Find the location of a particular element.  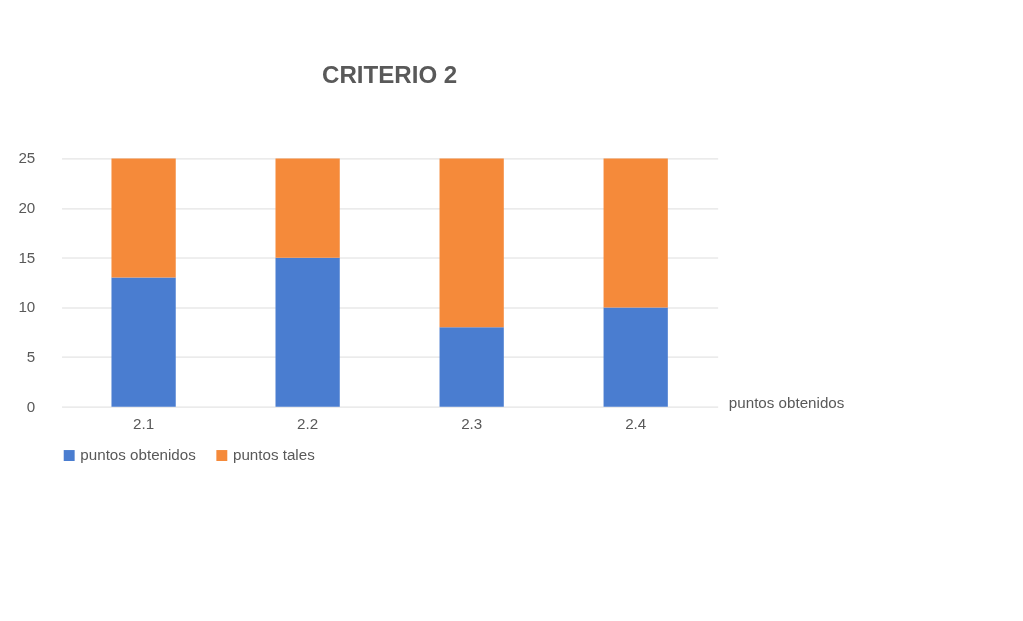

y-tick-label: 25 is located at coordinates (27, 158).